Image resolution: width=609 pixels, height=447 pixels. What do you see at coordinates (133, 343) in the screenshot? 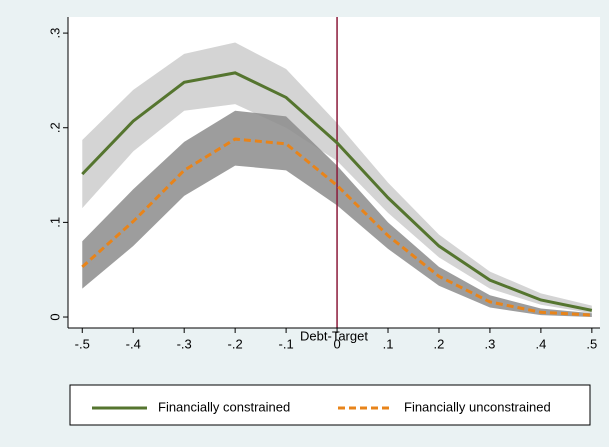
I see `x-tick-label: -.4` at bounding box center [133, 343].